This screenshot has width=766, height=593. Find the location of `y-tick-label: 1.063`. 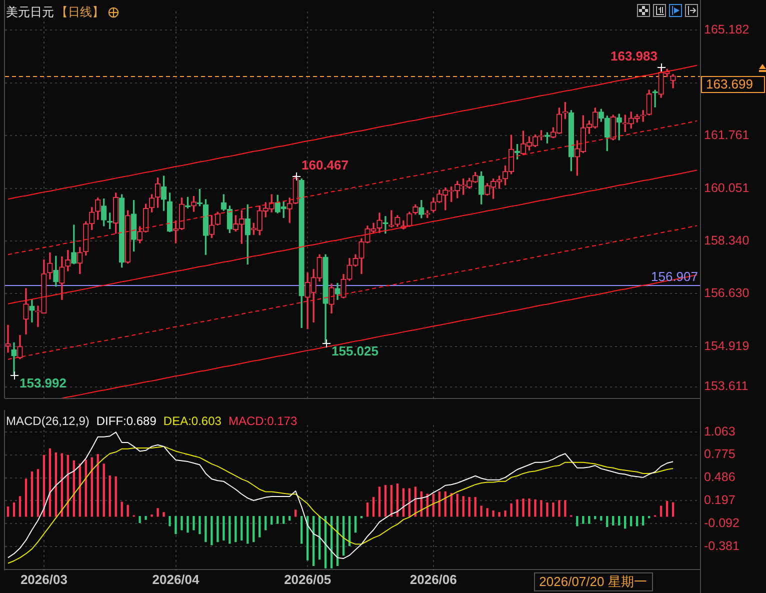

y-tick-label: 1.063 is located at coordinates (720, 431).